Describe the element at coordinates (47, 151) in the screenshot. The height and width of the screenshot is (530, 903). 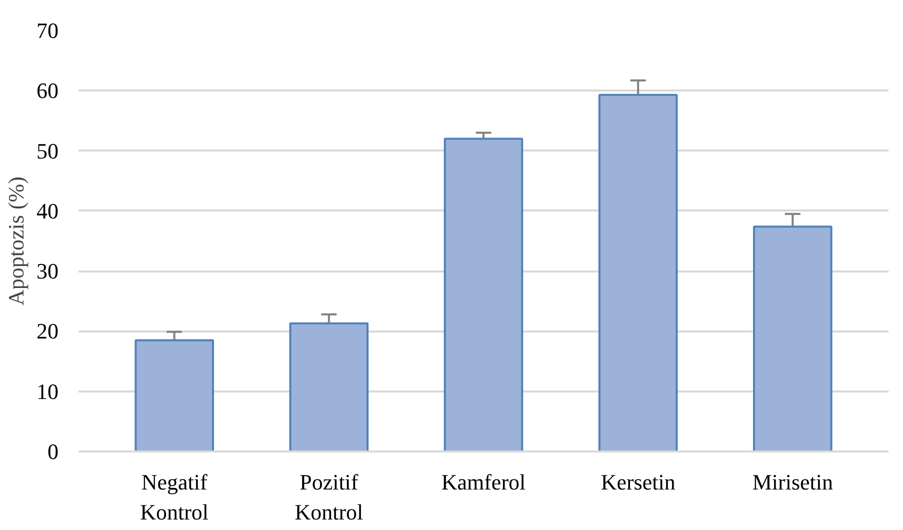
I see `y-tick-label: 50` at that location.